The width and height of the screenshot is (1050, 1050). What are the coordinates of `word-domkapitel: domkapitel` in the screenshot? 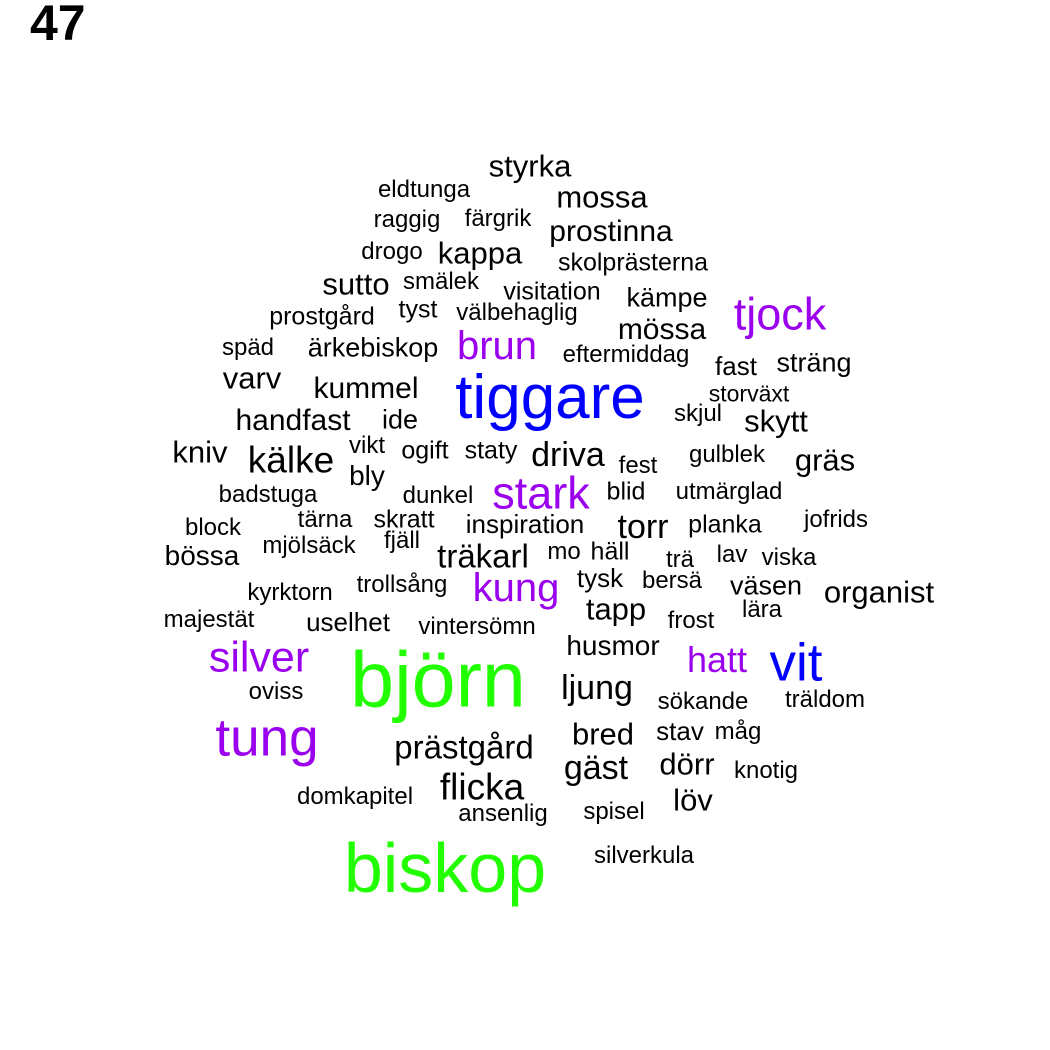 It's located at (355, 796).